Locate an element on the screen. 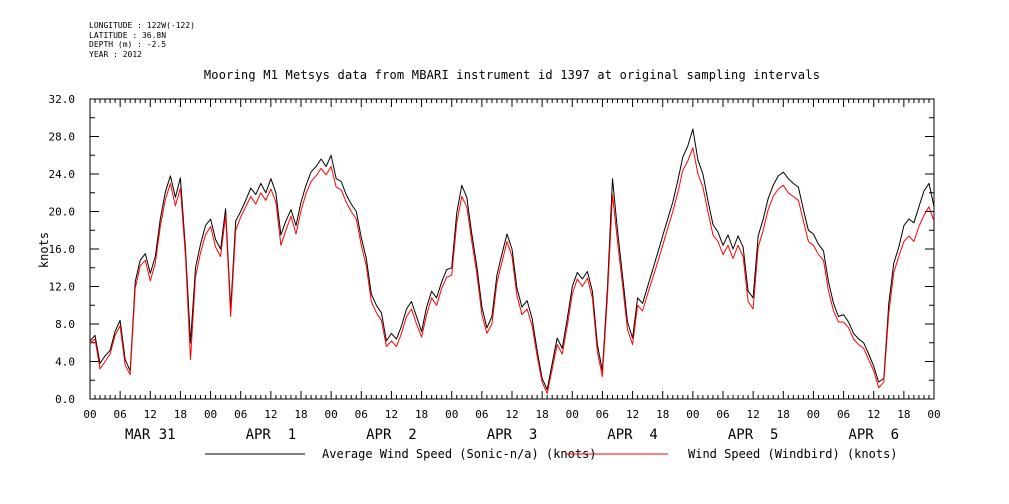 The image size is (1009, 504). x-day-labels: MAR 31 APR 1 APR 2 APR 3 APR 4 APR 5 APR 6 is located at coordinates (512, 435).